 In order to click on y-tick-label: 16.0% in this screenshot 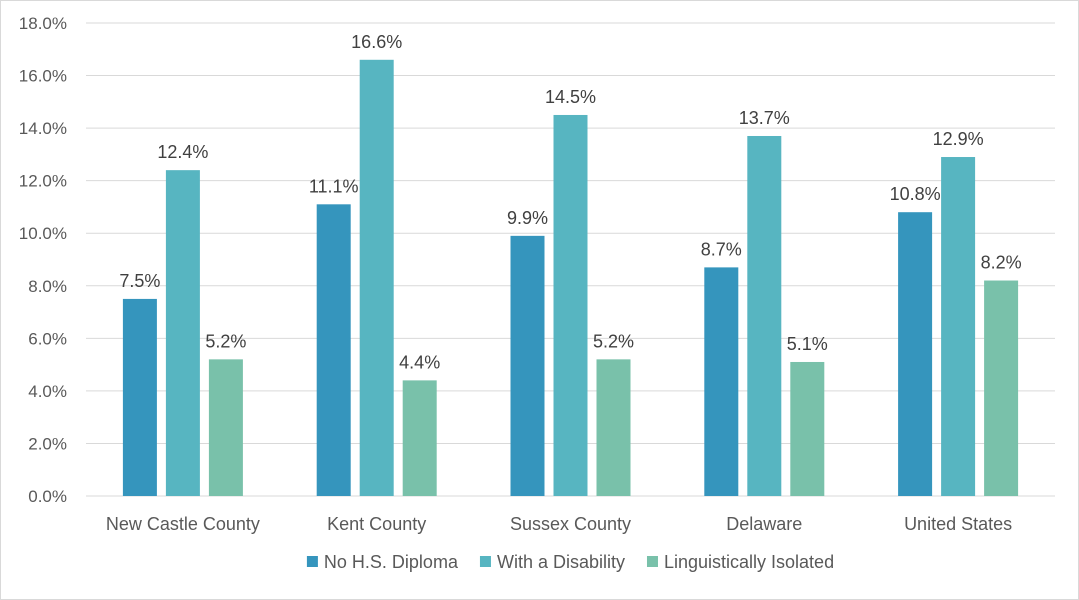, I will do `click(43, 76)`.